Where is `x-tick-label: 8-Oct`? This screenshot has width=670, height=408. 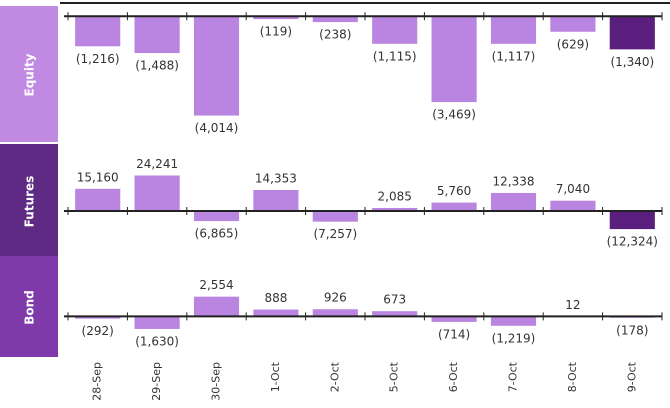 x-tick-label: 8-Oct is located at coordinates (572, 376).